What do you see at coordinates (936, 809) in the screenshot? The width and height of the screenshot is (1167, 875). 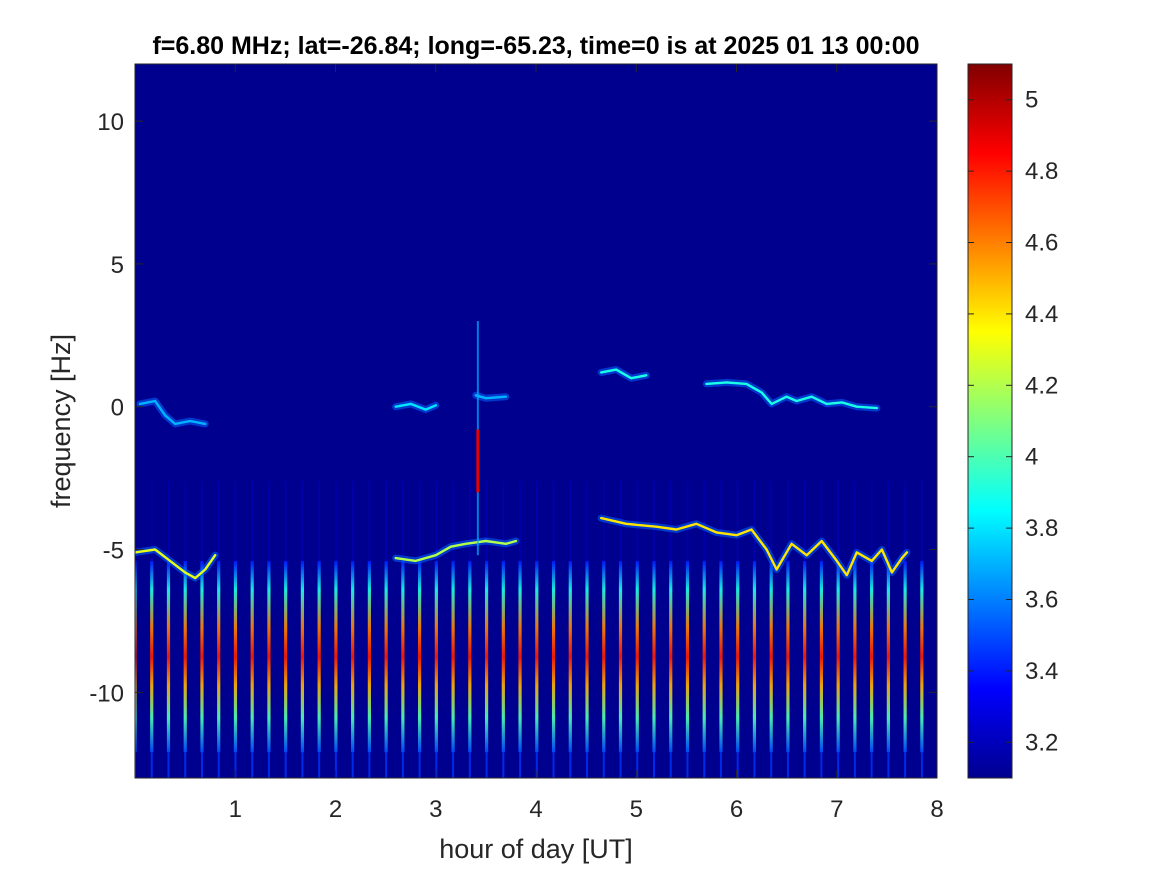 I see `x-tick-label: 8` at bounding box center [936, 809].